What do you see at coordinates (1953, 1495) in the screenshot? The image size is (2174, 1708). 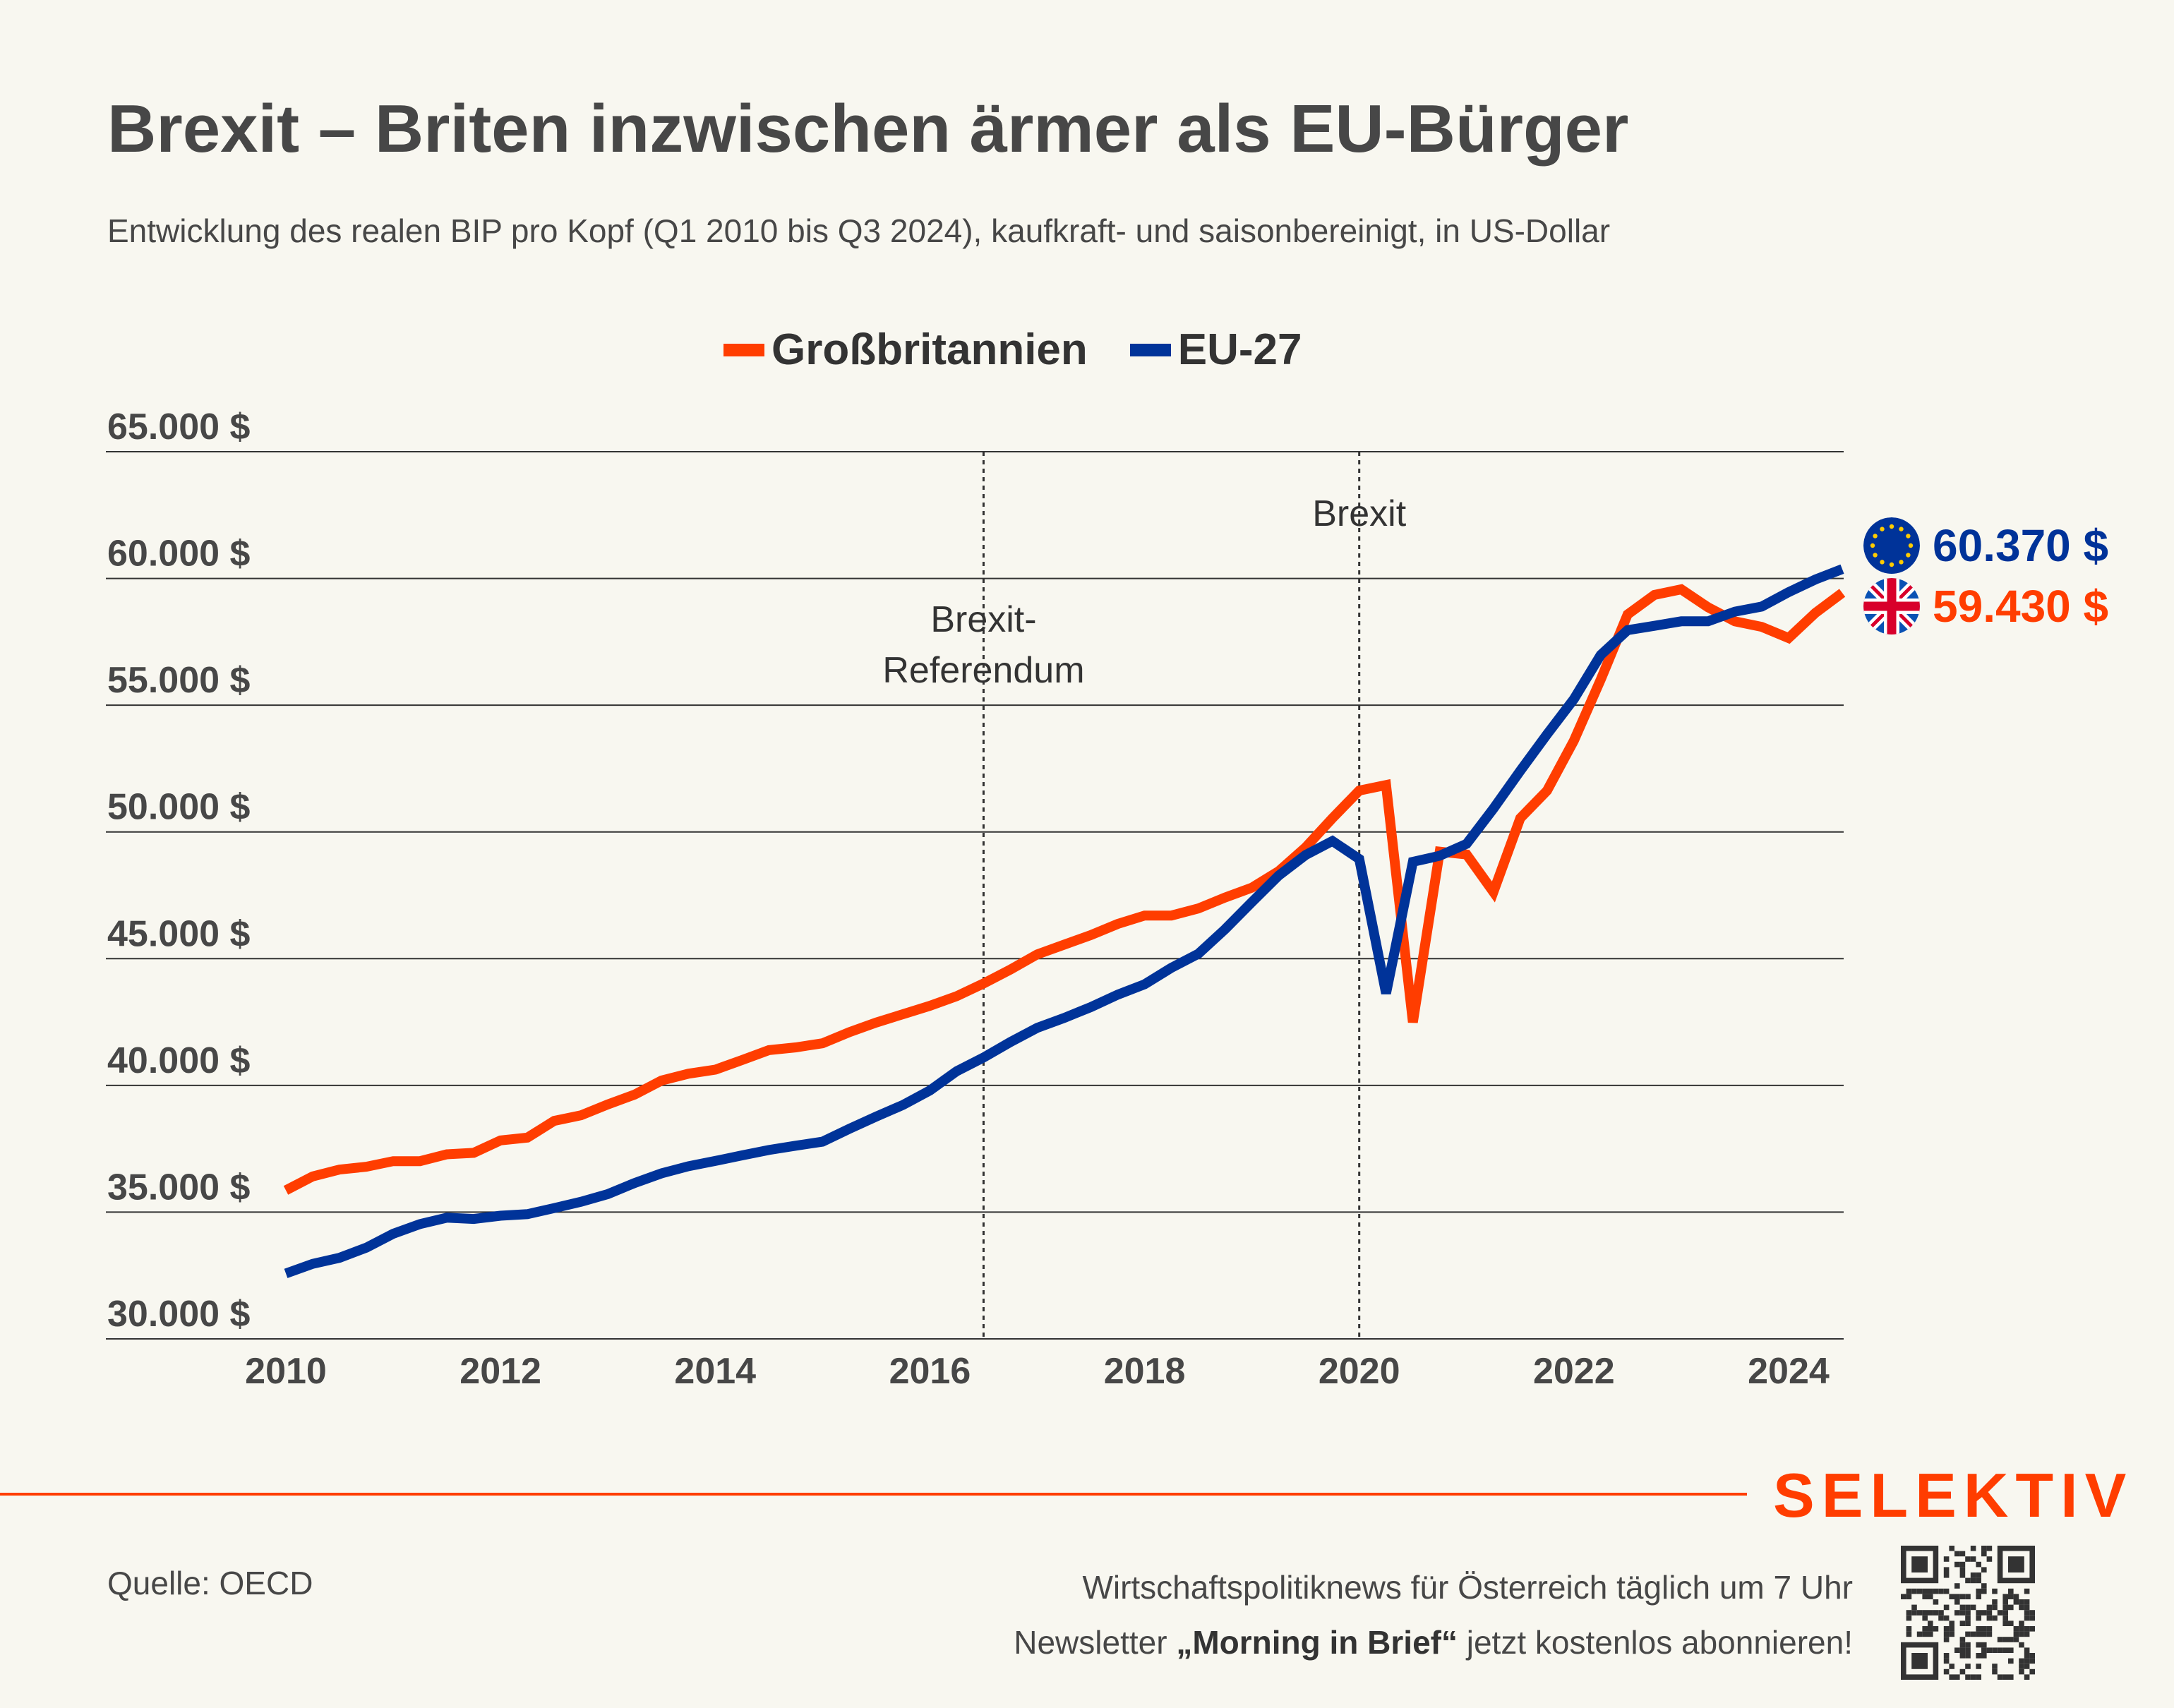 I see `brand-logo: SELEKTIV` at bounding box center [1953, 1495].